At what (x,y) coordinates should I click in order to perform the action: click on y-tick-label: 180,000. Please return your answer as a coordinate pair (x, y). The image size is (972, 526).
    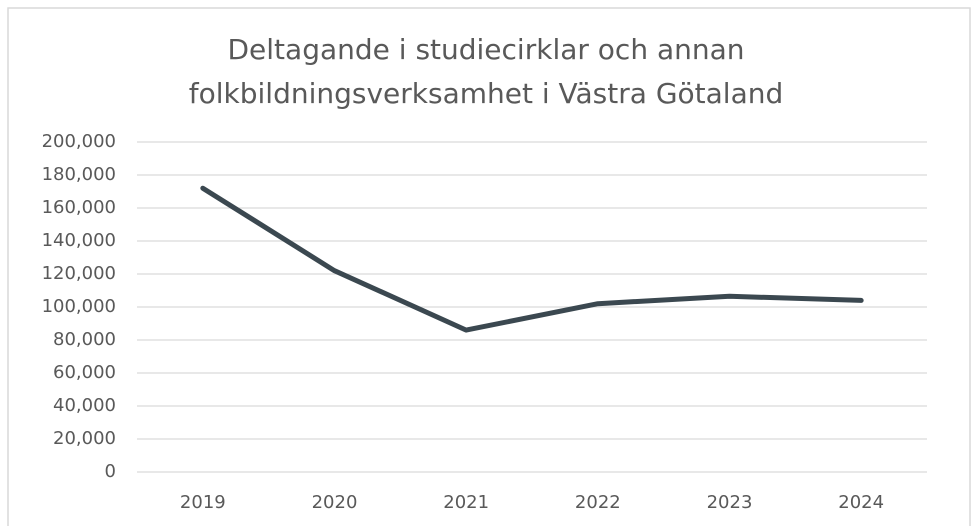
    Looking at the image, I should click on (79, 174).